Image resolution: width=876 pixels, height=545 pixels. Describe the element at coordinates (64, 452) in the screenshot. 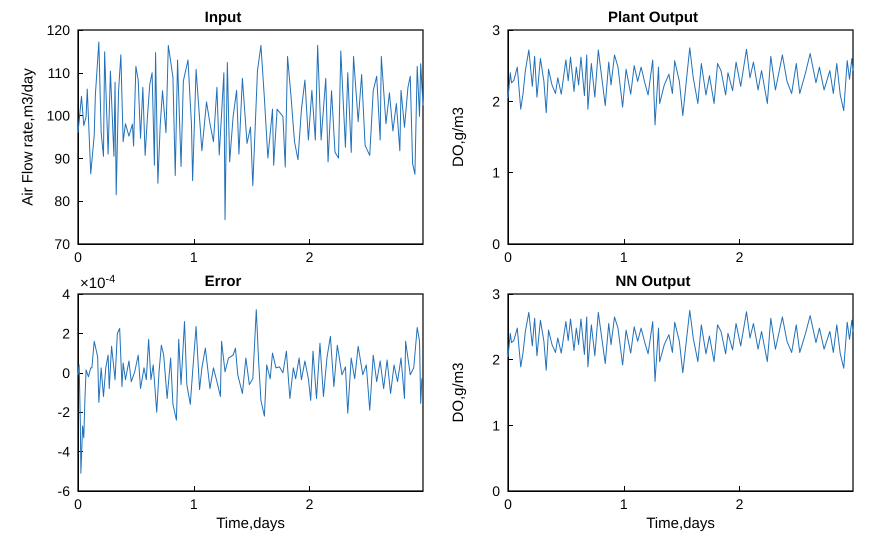

I see `y-tick-label: -4` at that location.